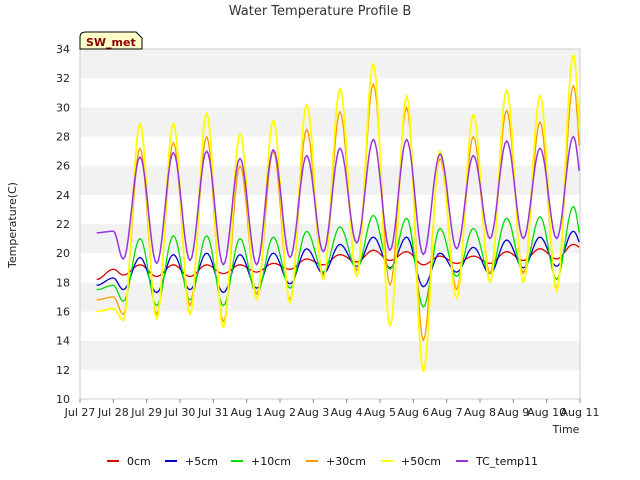 The width and height of the screenshot is (640, 480). I want to click on y-tick-label: 26, so click(63, 166).